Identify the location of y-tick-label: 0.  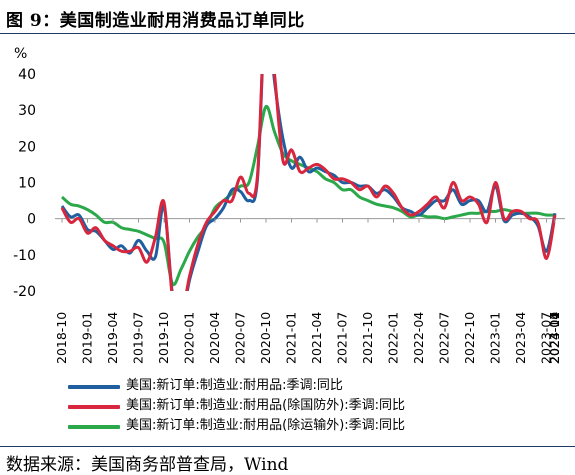
(31, 220).